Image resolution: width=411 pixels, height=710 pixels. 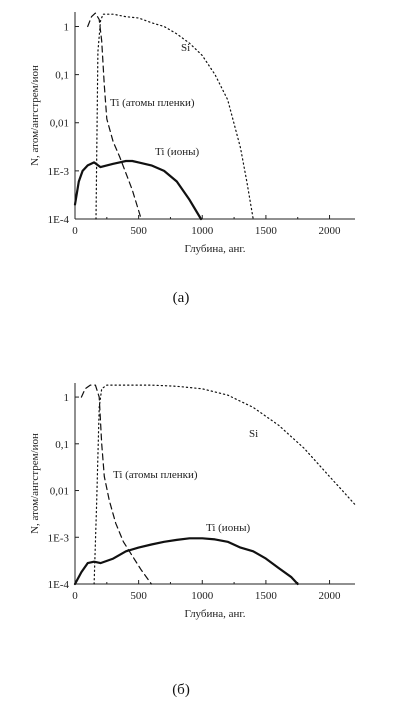 I want to click on panel-1-x-tick-label: 1500, so click(x=266, y=231).